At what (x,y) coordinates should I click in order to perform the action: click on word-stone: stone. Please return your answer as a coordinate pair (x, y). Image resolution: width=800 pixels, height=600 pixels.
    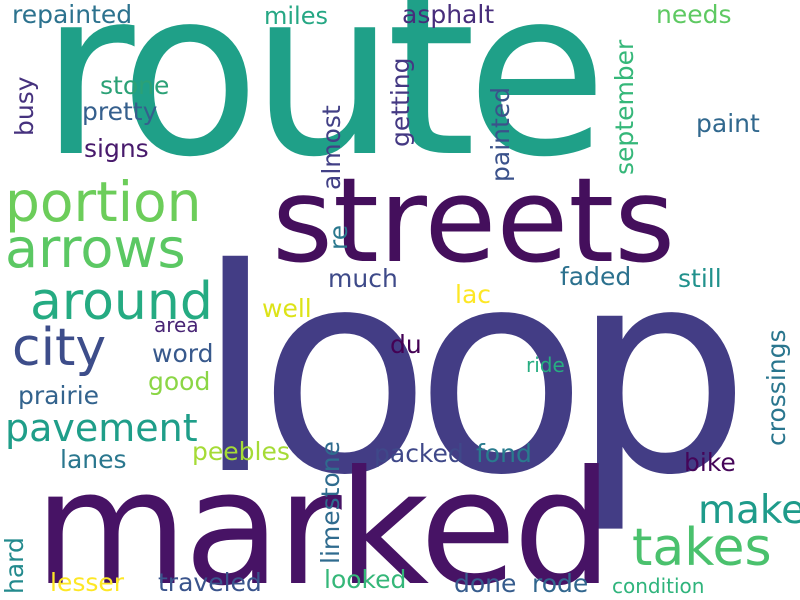
    Looking at the image, I should click on (135, 85).